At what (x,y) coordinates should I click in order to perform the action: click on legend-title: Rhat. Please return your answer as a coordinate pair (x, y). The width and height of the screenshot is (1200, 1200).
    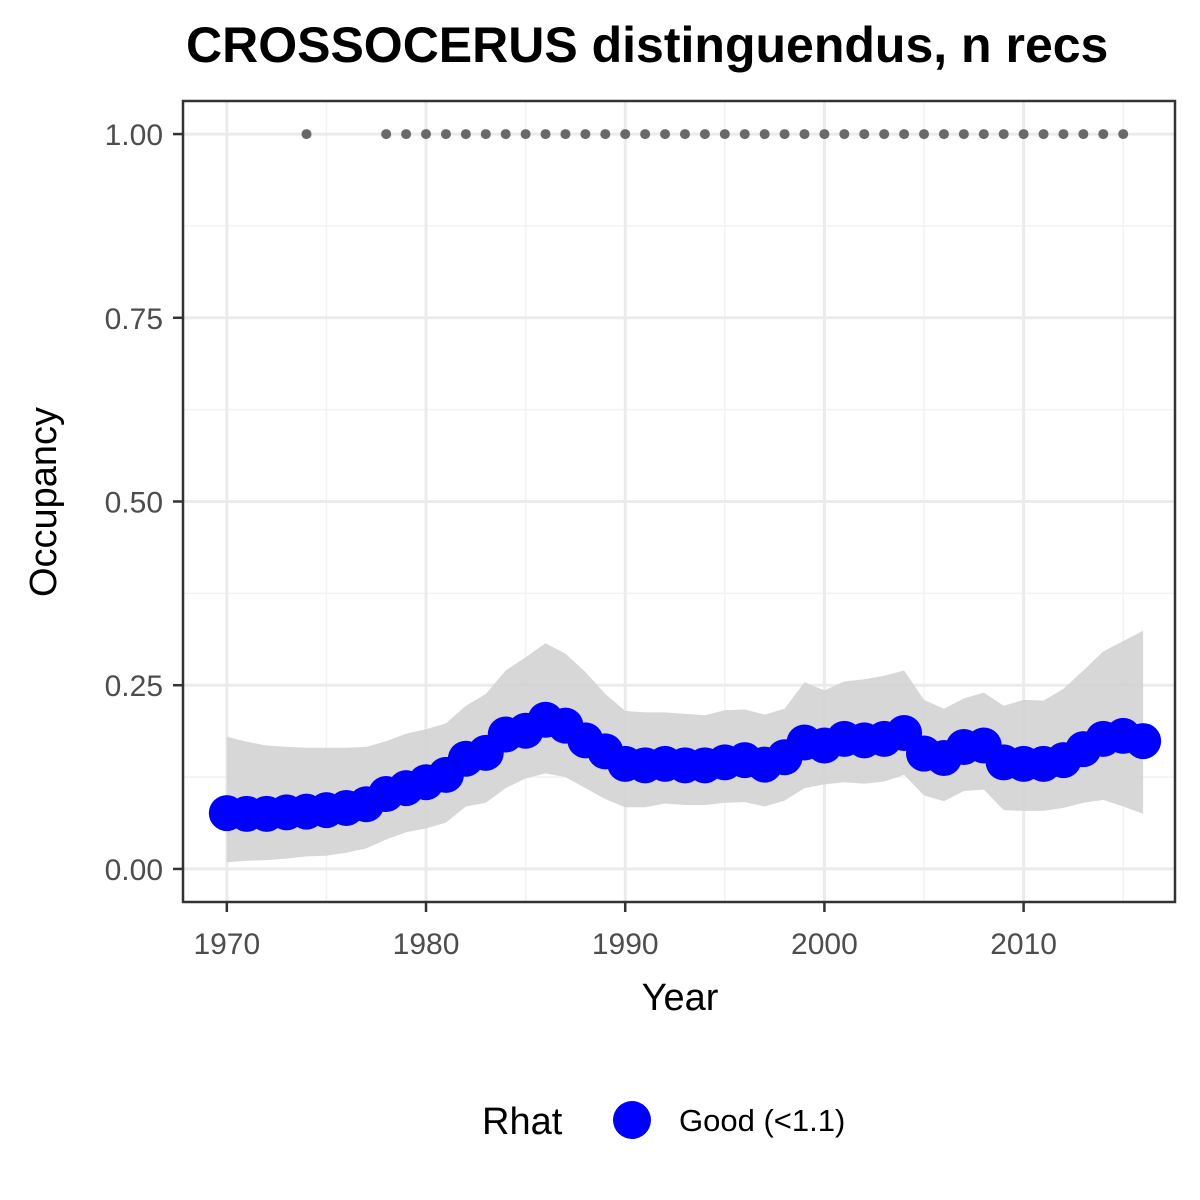
    Looking at the image, I should click on (522, 1122).